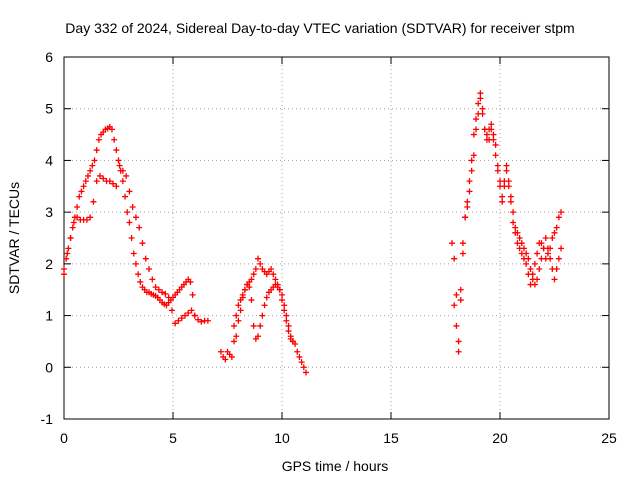  What do you see at coordinates (173, 438) in the screenshot?
I see `x-tick-label: 5` at bounding box center [173, 438].